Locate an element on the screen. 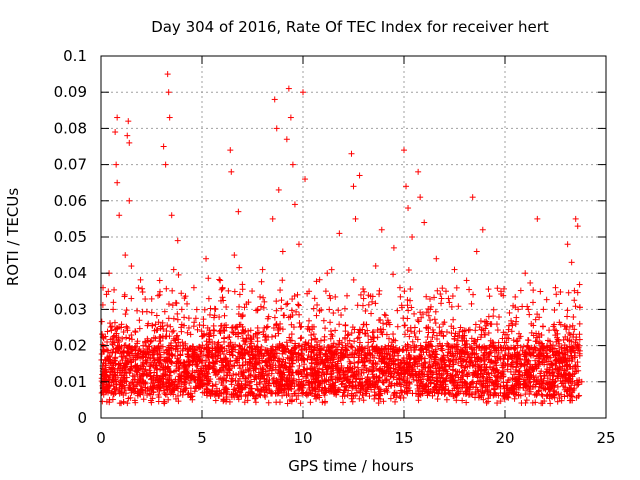  y-axis-title: ROTI / TECUs is located at coordinates (13, 237).